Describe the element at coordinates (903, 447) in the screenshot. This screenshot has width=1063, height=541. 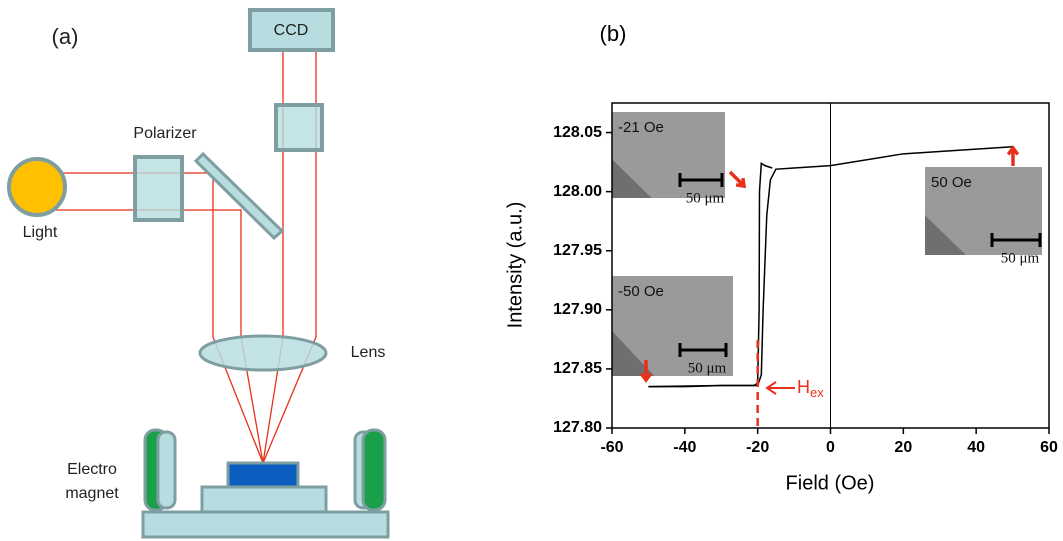
I see `x-tick-label: 20` at that location.